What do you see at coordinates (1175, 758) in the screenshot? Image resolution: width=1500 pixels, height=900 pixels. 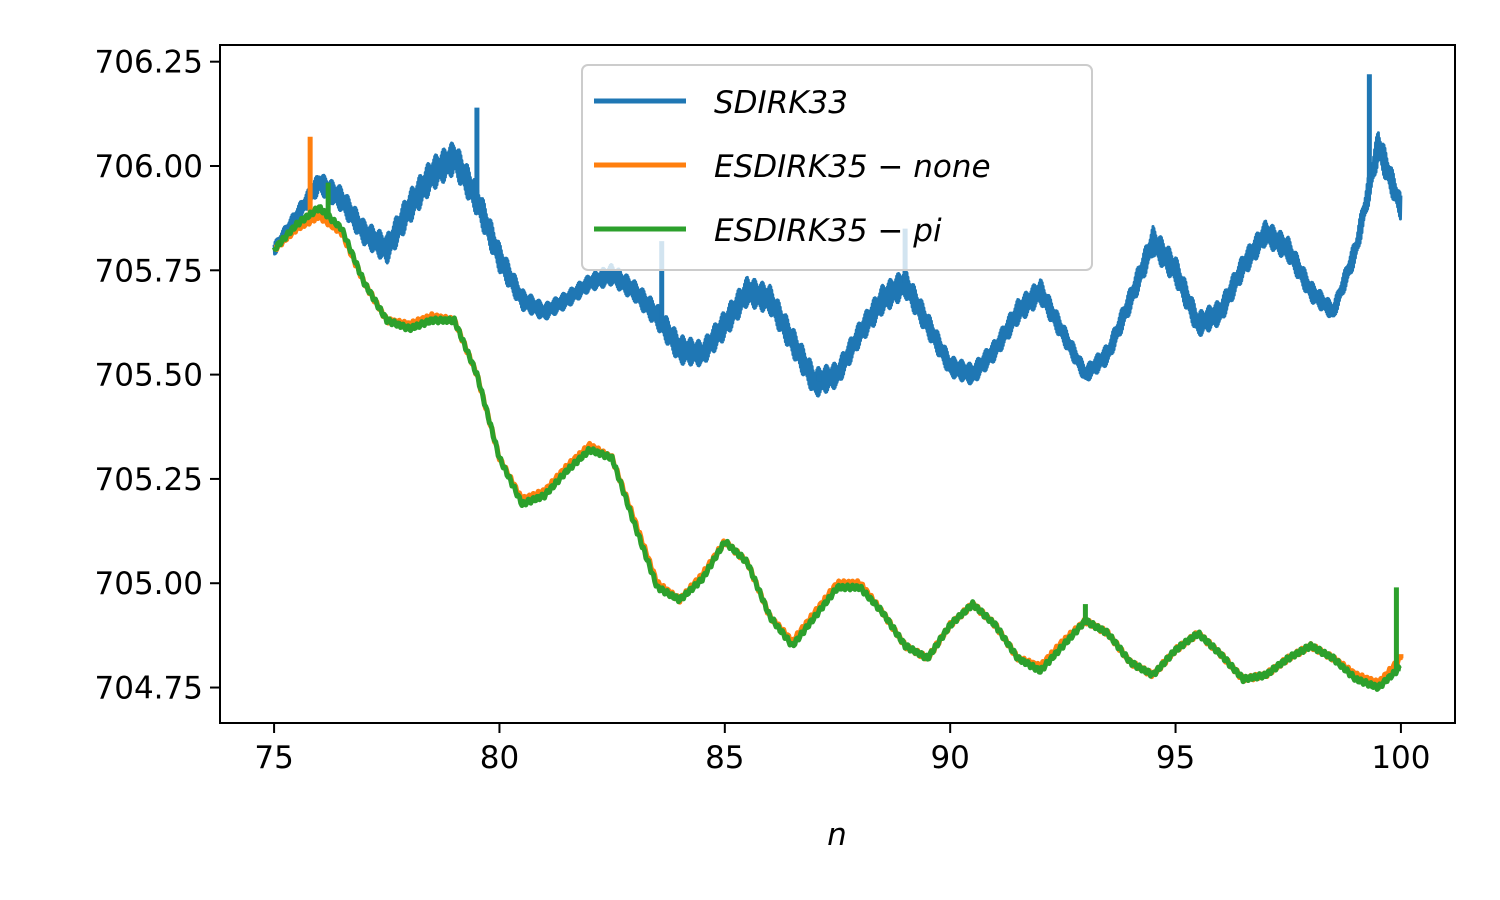 I see `x-tick-label: 95` at bounding box center [1175, 758].